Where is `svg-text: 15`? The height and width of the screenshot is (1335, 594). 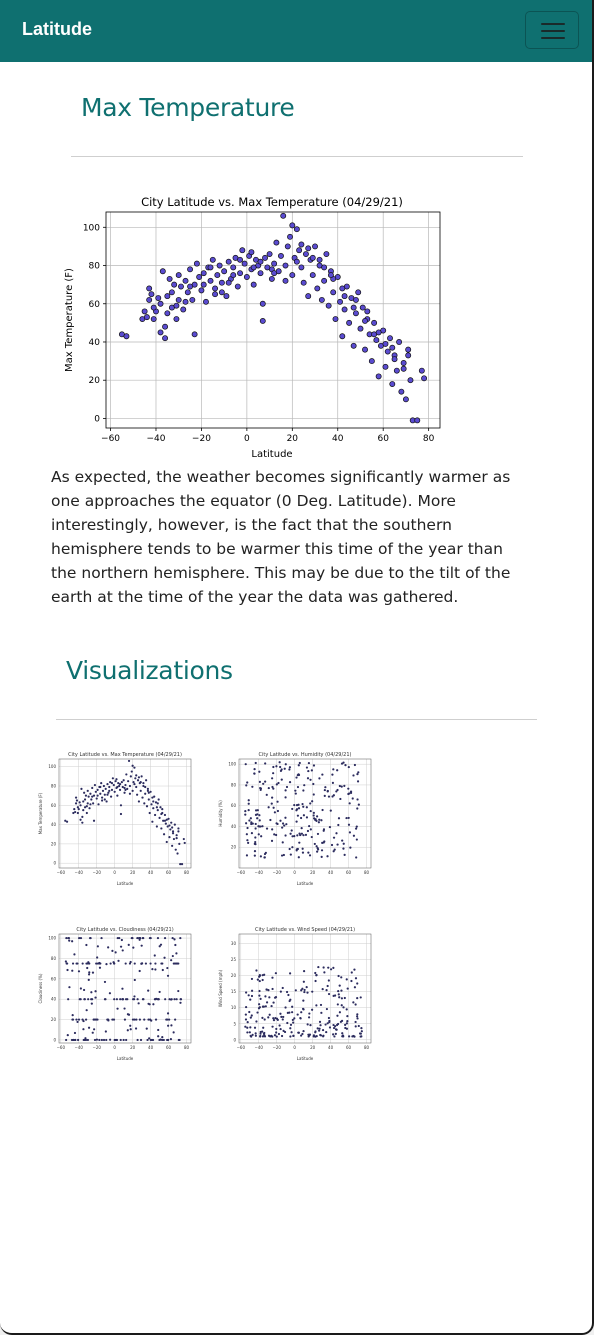 svg-text: 15 is located at coordinates (234, 991).